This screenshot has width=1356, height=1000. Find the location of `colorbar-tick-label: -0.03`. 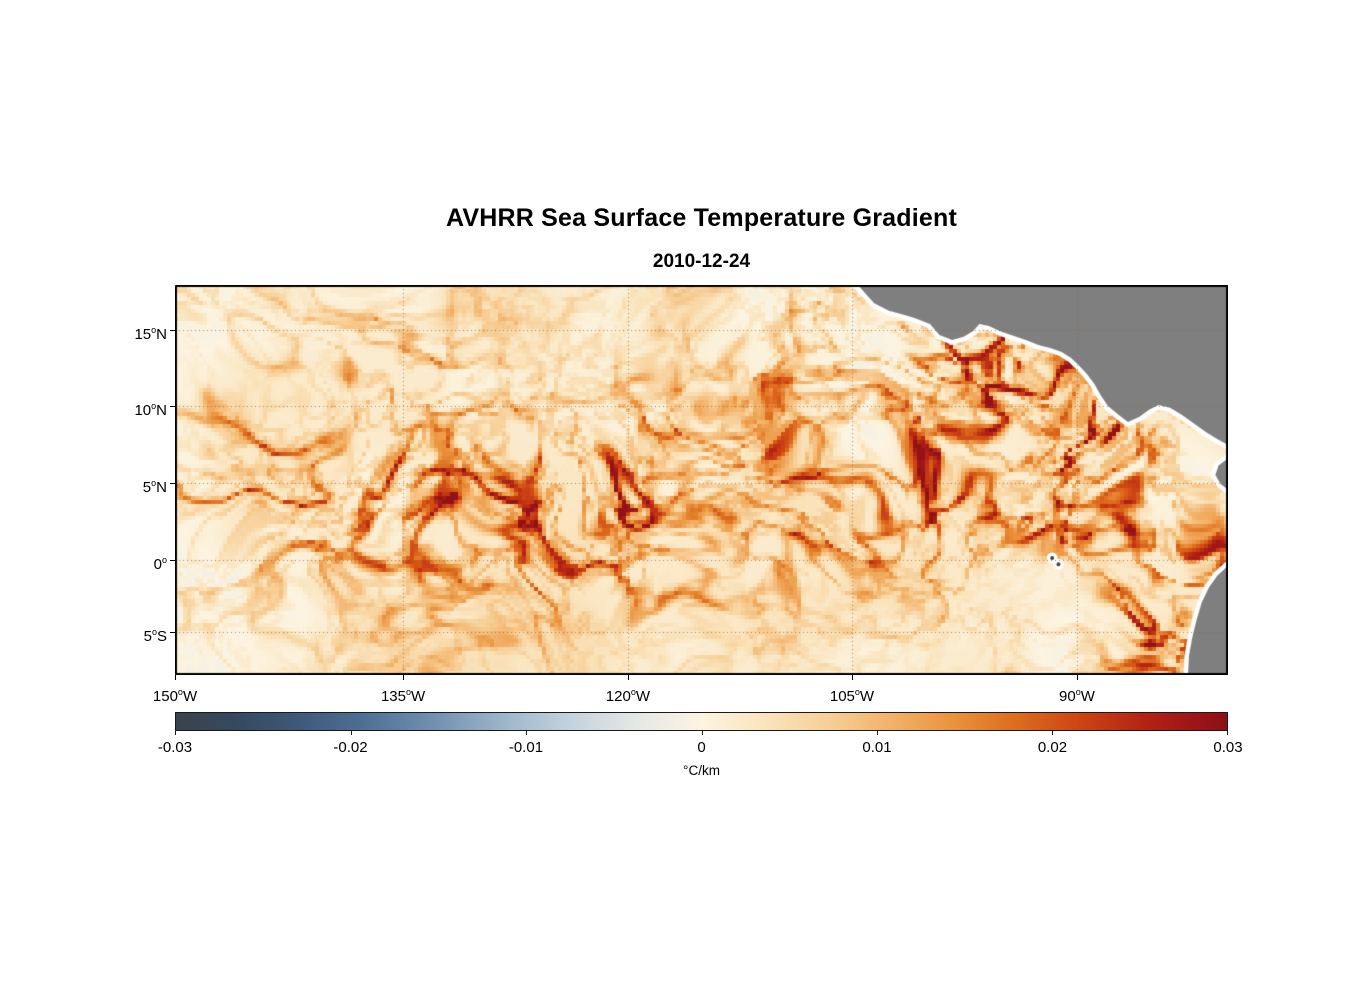

colorbar-tick-label: -0.03 is located at coordinates (175, 747).